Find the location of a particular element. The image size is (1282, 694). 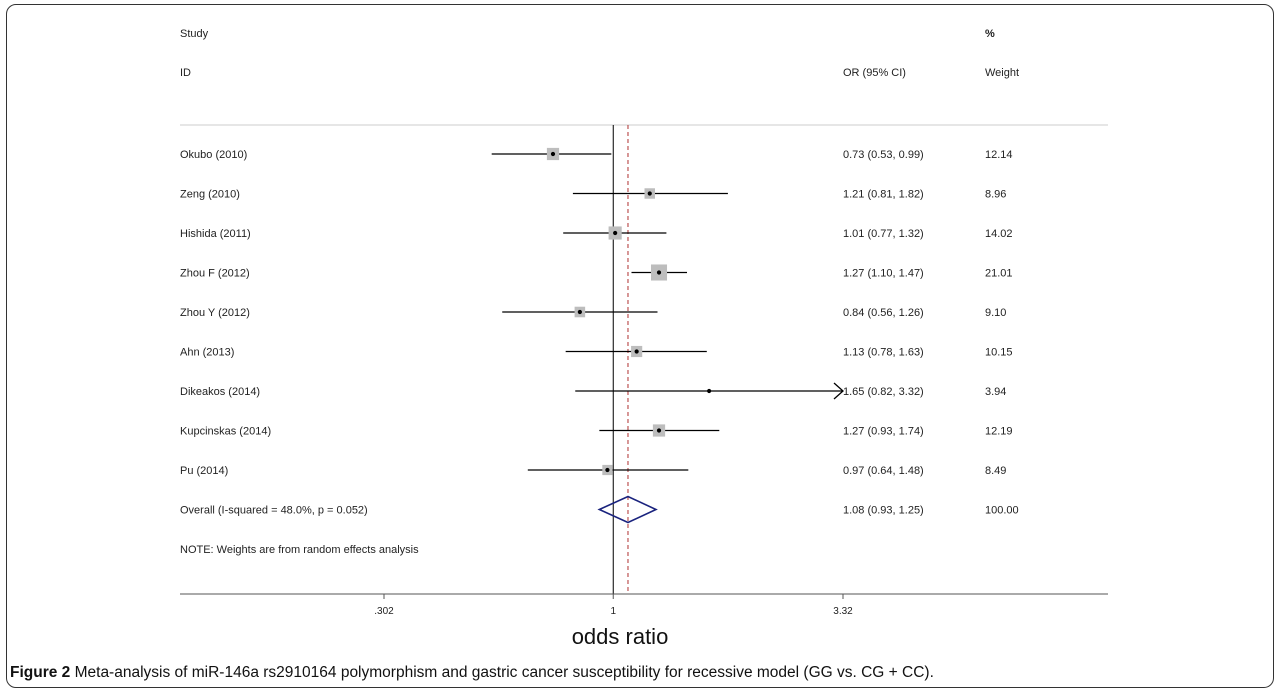

overall-label: Overall (I-squared = 48.0%, p = 0.052) is located at coordinates (274, 511).